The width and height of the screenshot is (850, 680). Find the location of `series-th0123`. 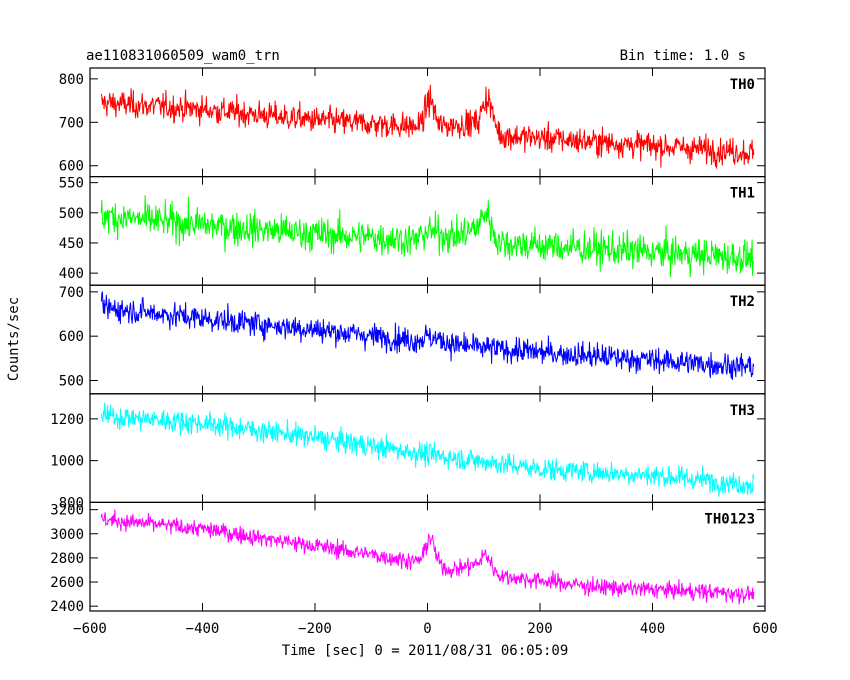

series-th0123 is located at coordinates (427, 557).